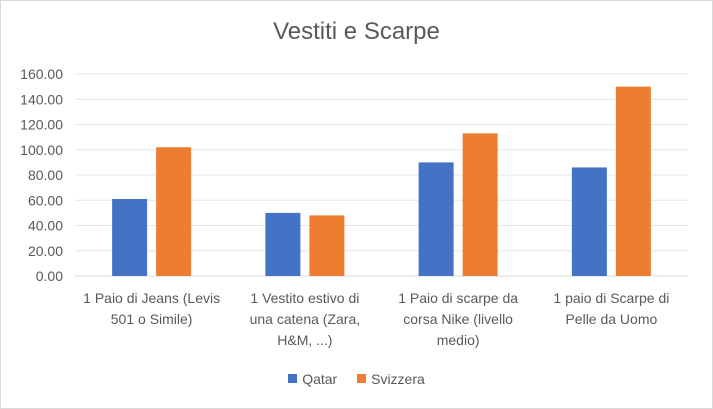 The height and width of the screenshot is (409, 713). What do you see at coordinates (45, 200) in the screenshot?
I see `y-tick-label: 60.00` at bounding box center [45, 200].